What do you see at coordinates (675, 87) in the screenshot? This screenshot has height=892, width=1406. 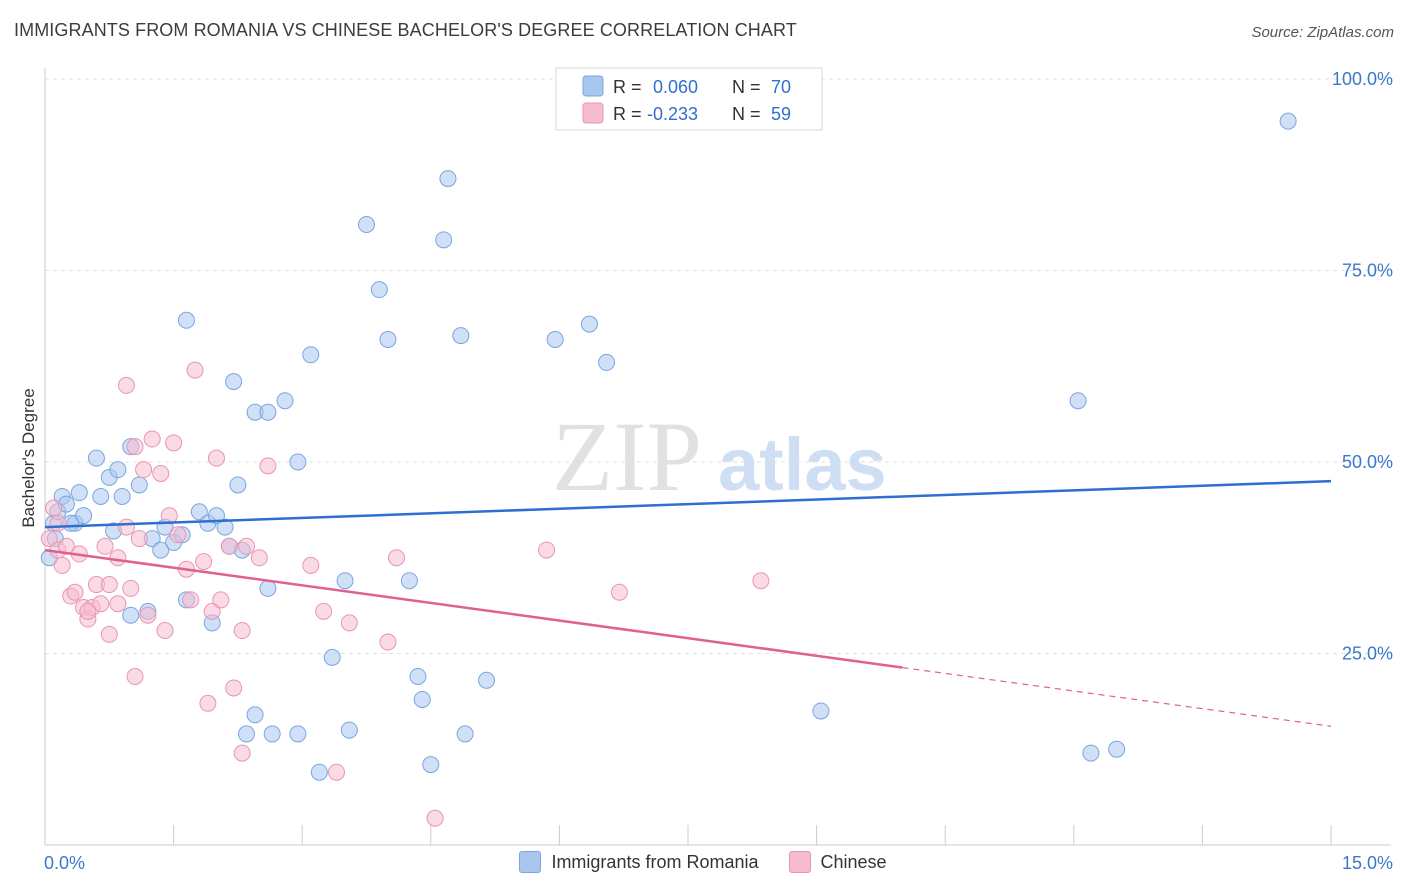 I see `r-value-romania: 0.060` at bounding box center [675, 87].